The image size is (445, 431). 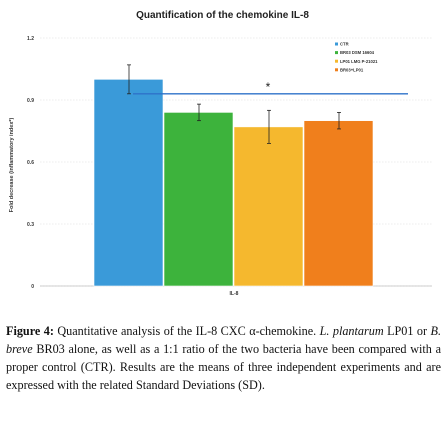 What do you see at coordinates (352, 69) in the screenshot?
I see `legend-label: BR03+LP01` at bounding box center [352, 69].